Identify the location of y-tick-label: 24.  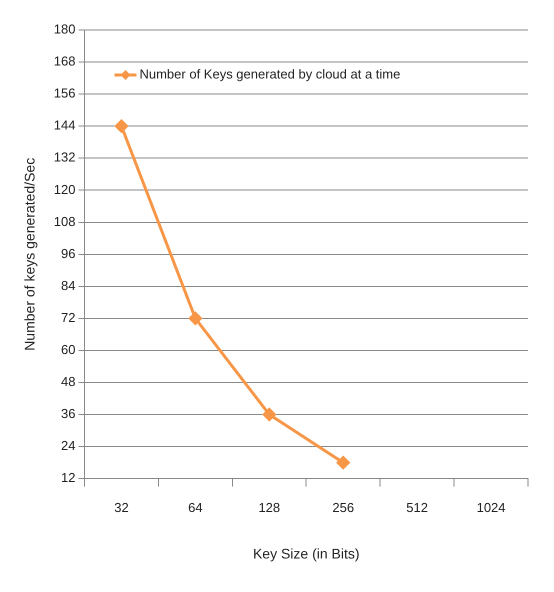
(68, 446).